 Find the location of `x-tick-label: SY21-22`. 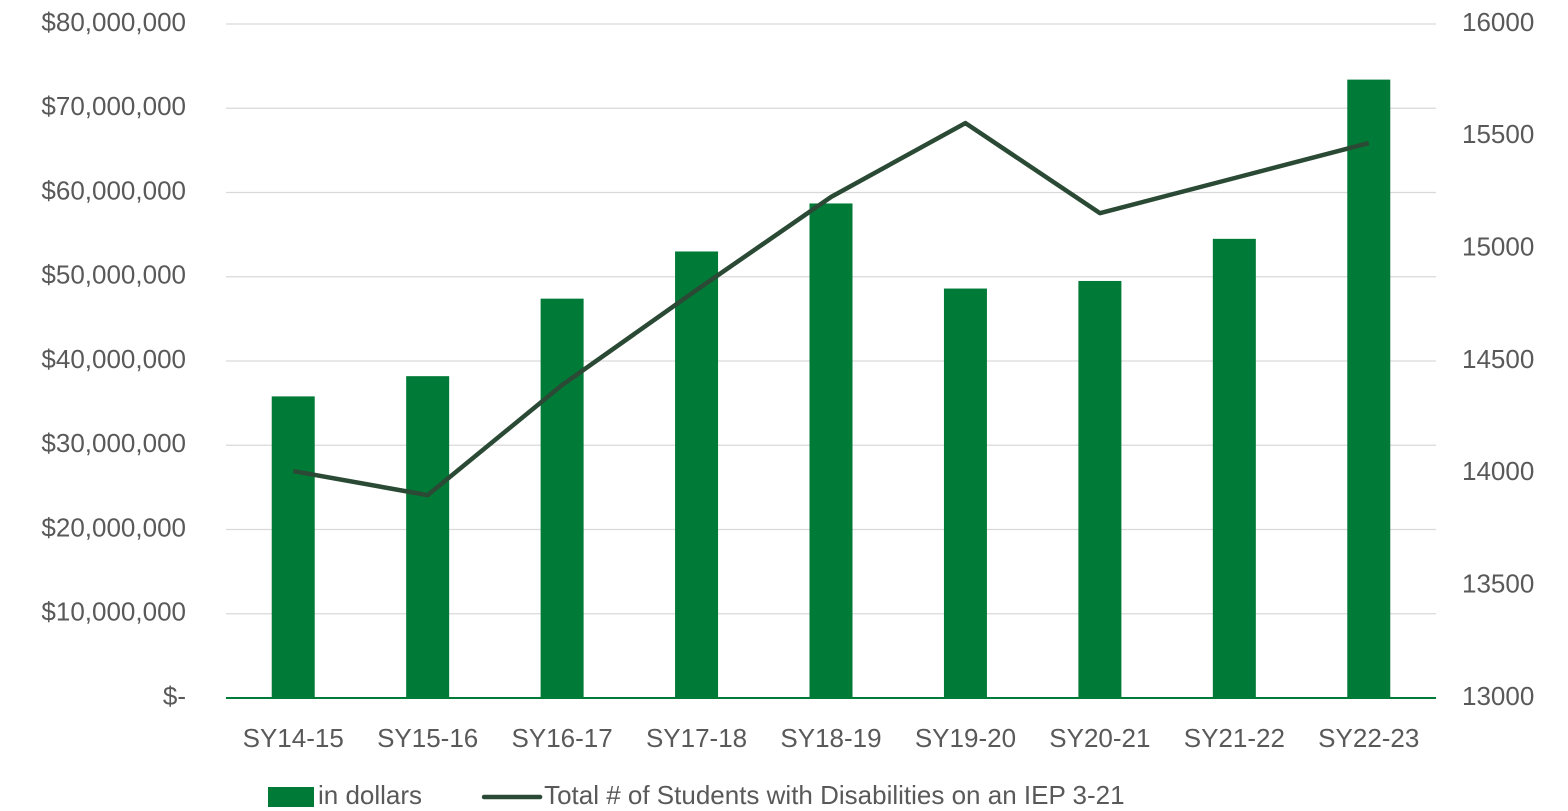

x-tick-label: SY21-22 is located at coordinates (1234, 738).